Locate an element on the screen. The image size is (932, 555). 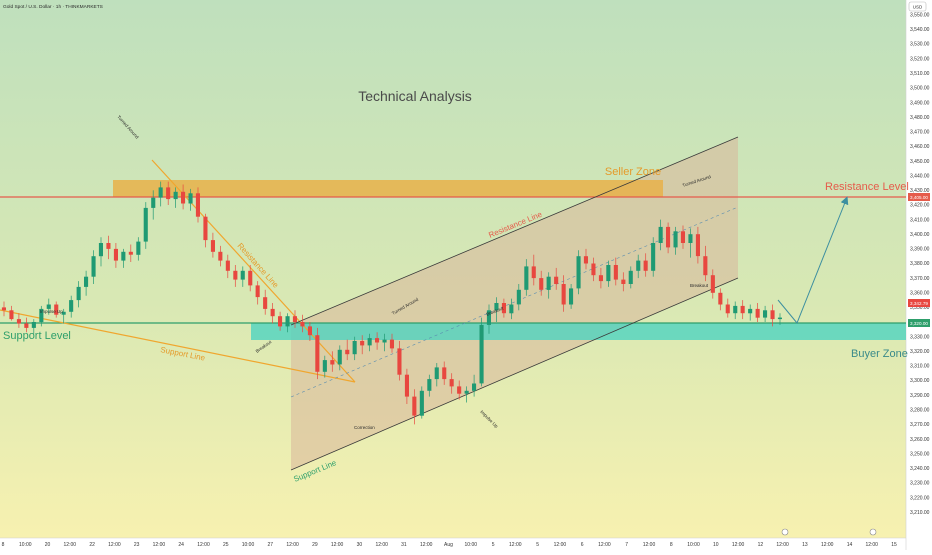
time-tick-label: 24 is located at coordinates (181, 545).